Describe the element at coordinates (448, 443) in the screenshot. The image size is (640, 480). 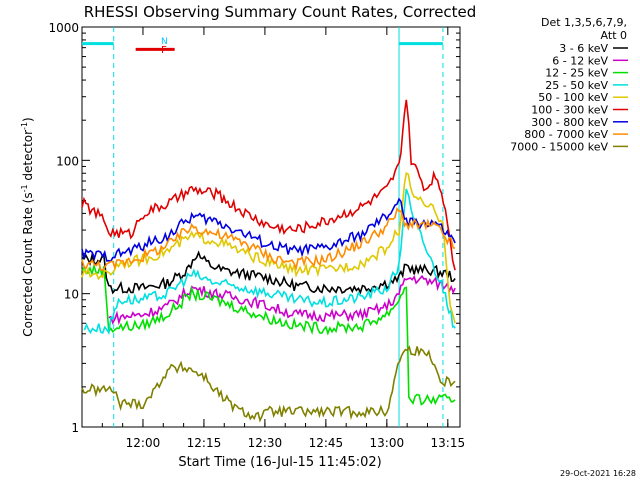
I see `x-tick-label-5: 13:15` at that location.